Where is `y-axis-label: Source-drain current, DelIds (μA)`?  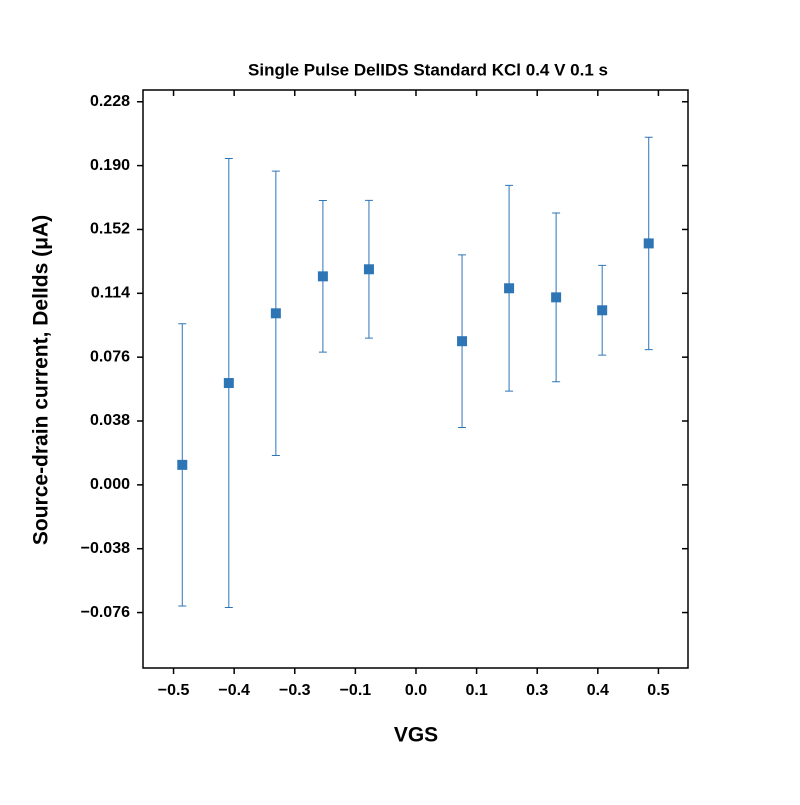 y-axis-label: Source-drain current, DelIds (μA) is located at coordinates (41, 380).